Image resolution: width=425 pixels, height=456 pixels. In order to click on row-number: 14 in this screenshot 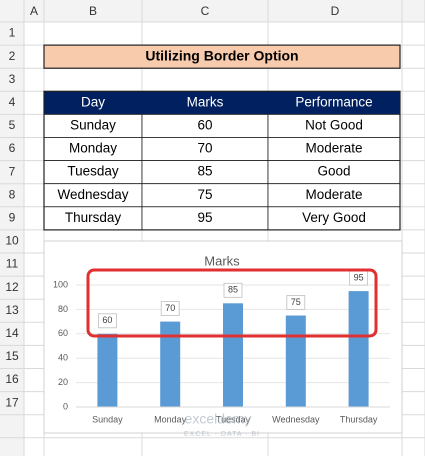, I will do `click(12, 333)`.